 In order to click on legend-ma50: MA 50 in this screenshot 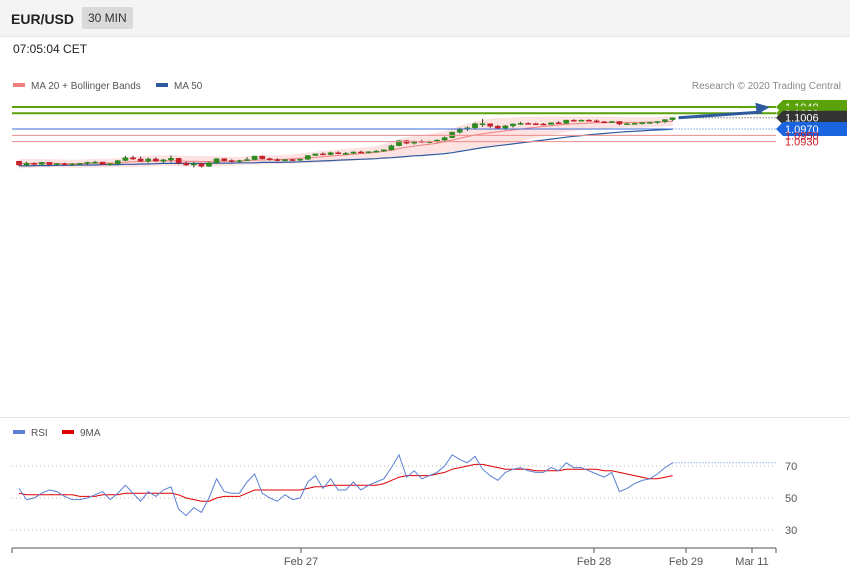, I will do `click(179, 86)`.